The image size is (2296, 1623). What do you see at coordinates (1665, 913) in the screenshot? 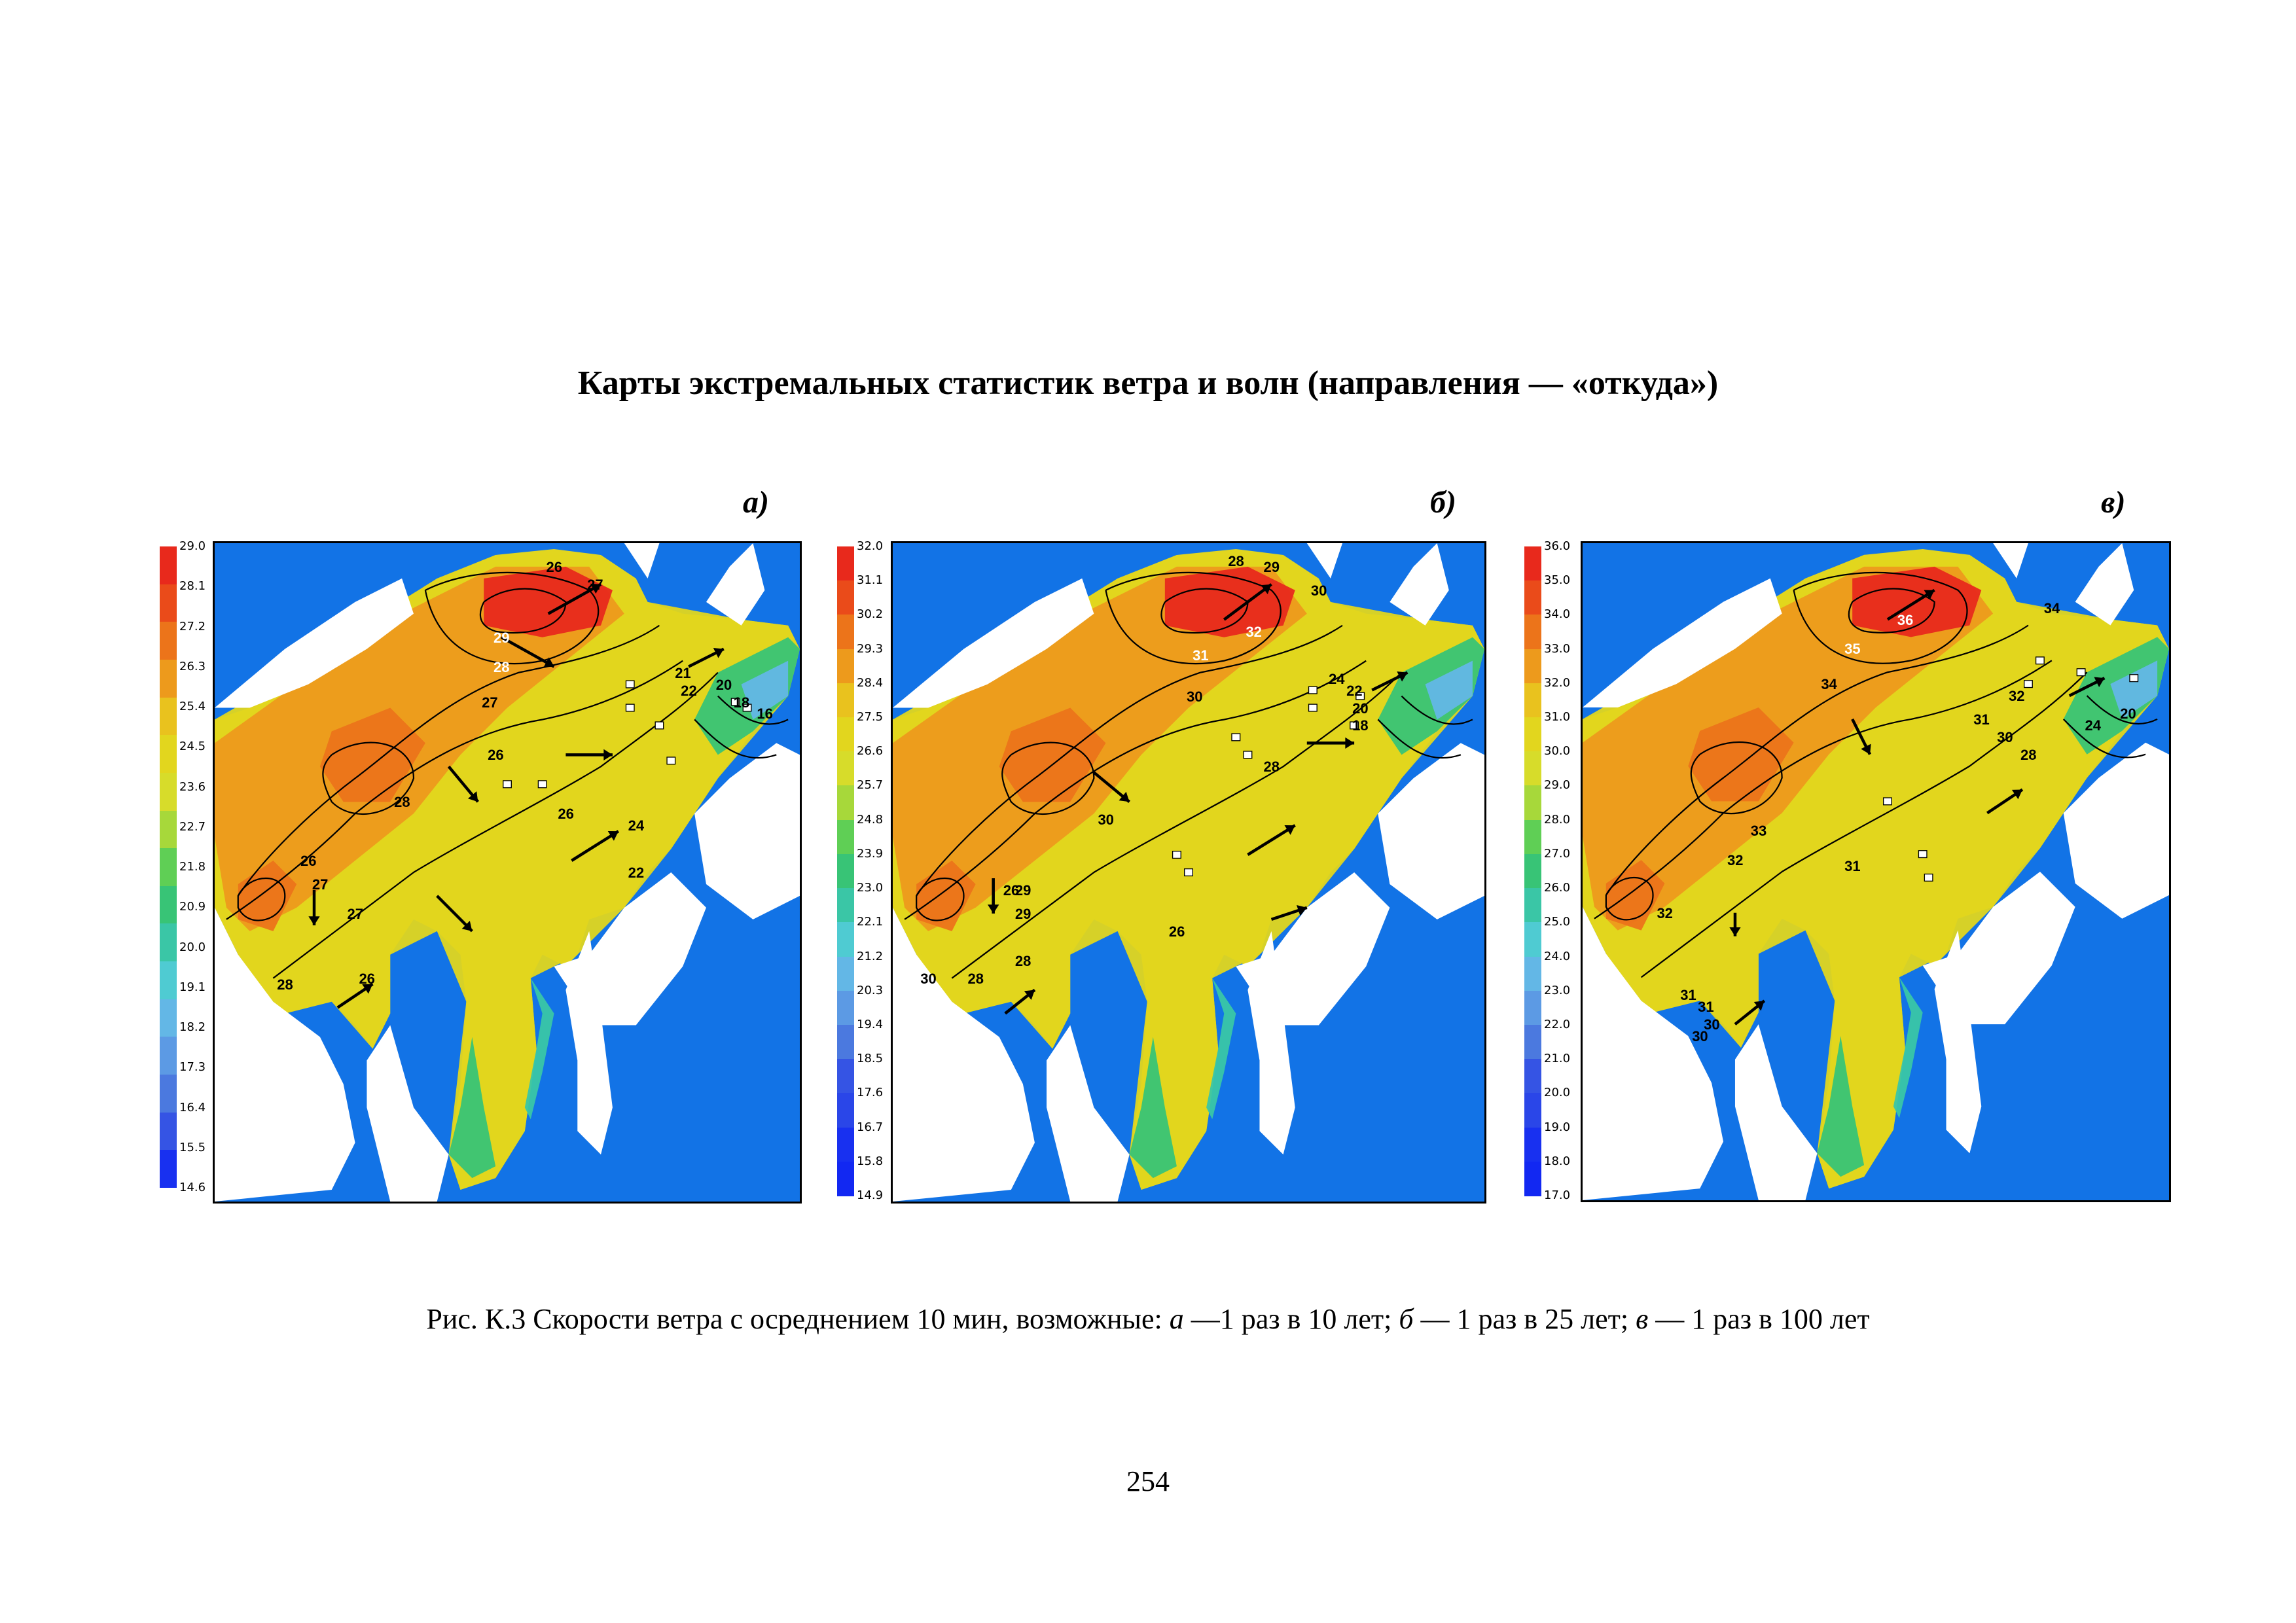
I see `contour-value-label: 32` at bounding box center [1665, 913].